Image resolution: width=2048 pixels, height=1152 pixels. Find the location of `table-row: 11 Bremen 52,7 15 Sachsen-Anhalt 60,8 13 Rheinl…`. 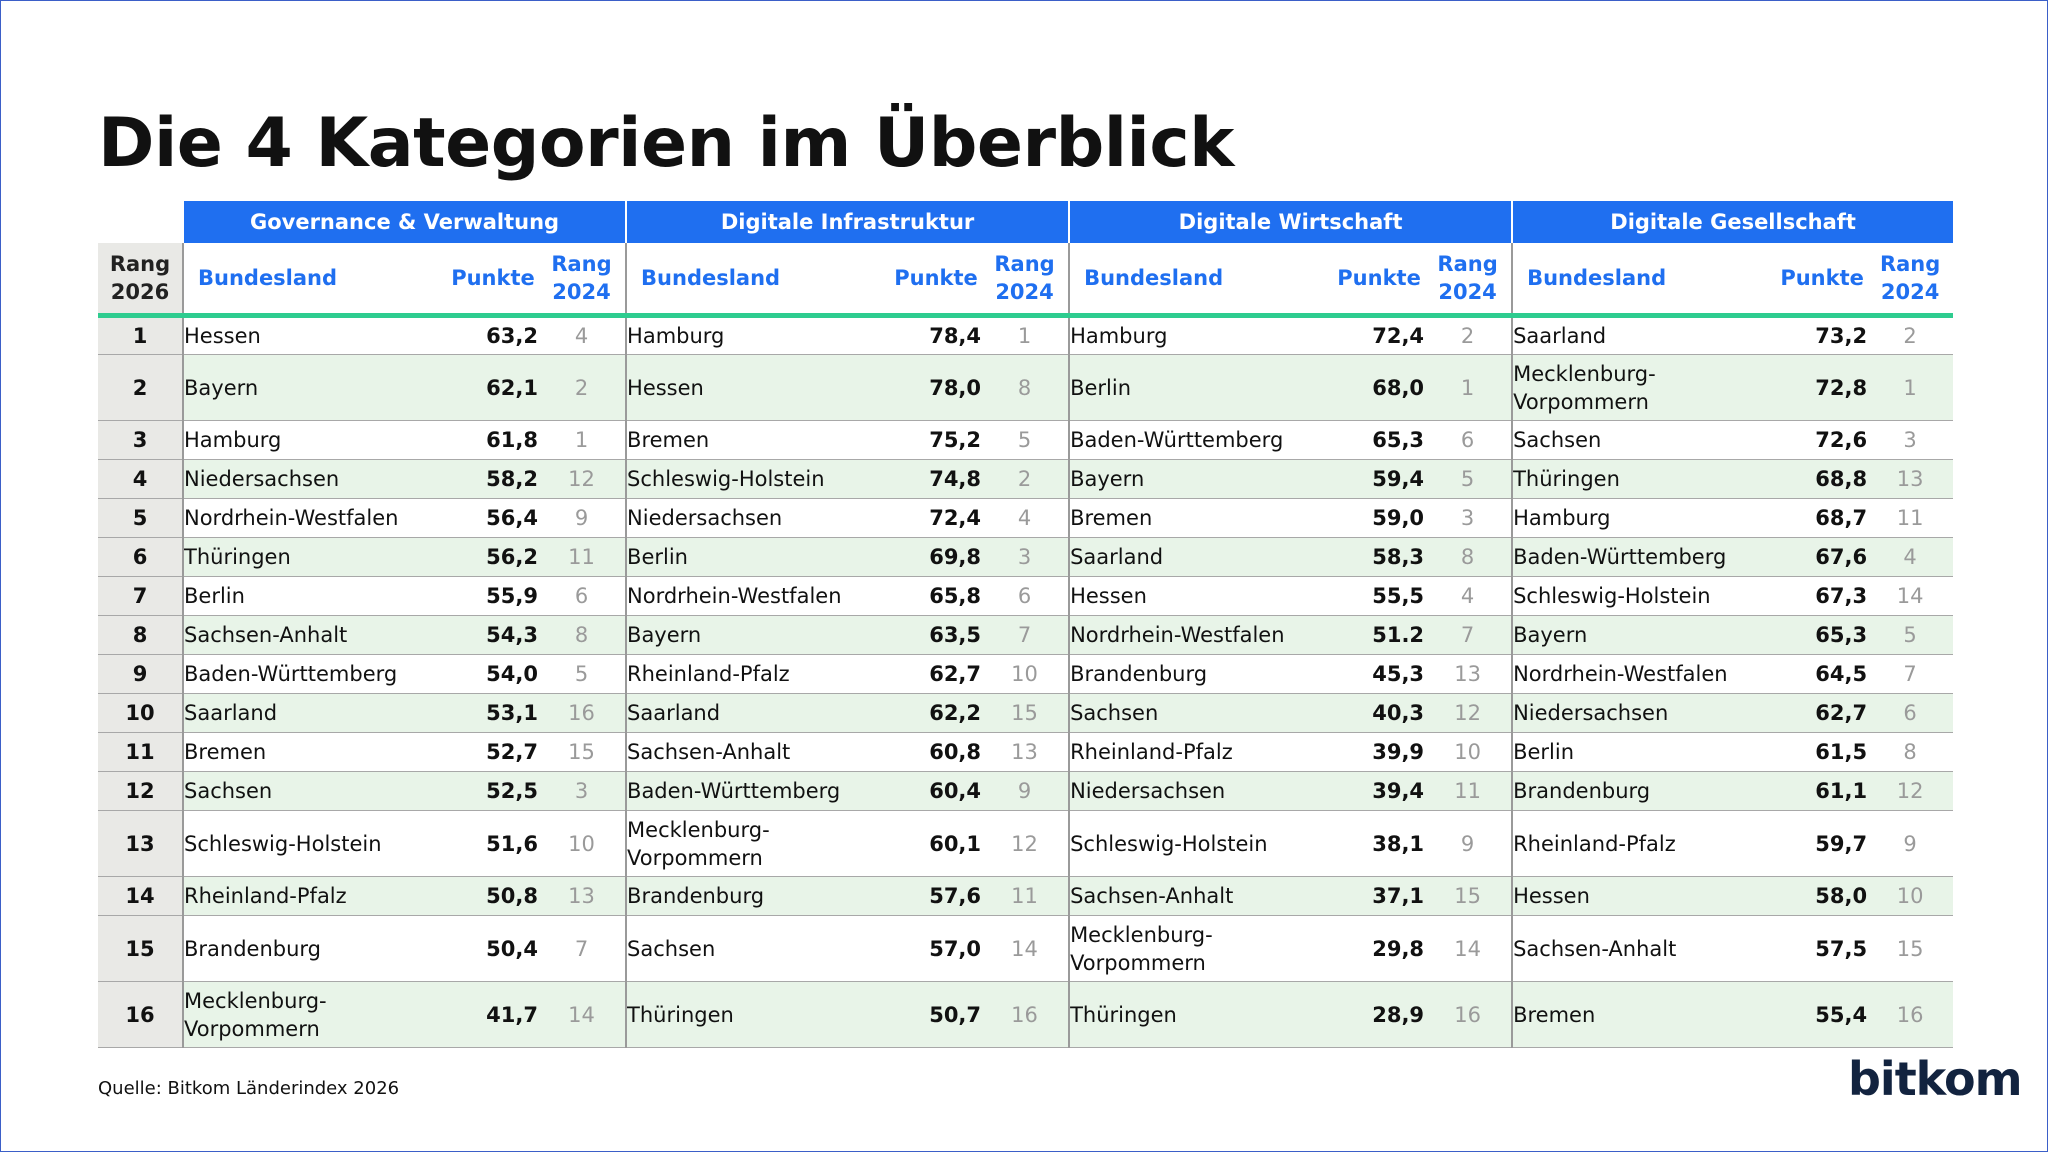

table-row: 11 Bremen 52,7 15 Sachsen-Anhalt 60,8 13 Rheinl… is located at coordinates (1026, 752).